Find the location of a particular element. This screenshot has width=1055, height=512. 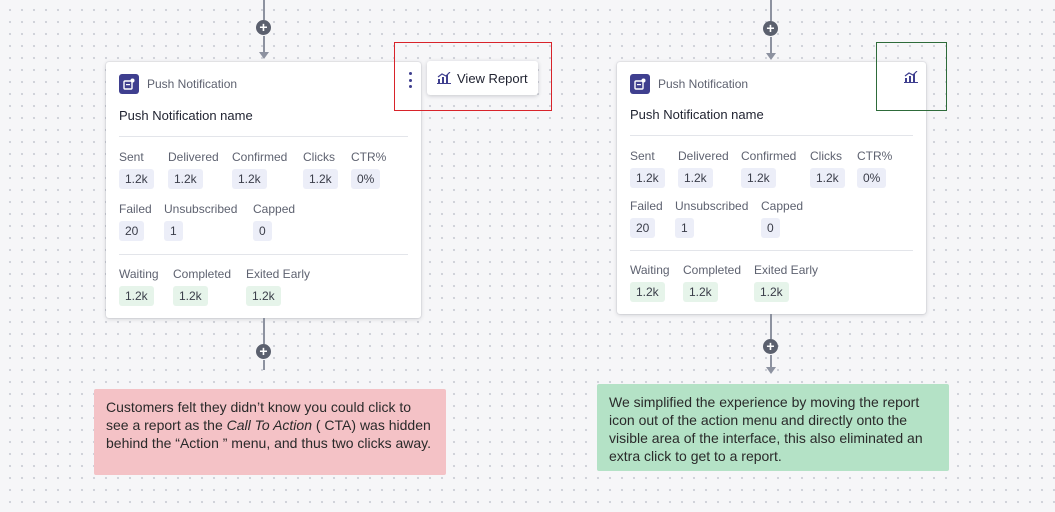

stat-sent: Sent 1.2k is located at coordinates (647, 168).